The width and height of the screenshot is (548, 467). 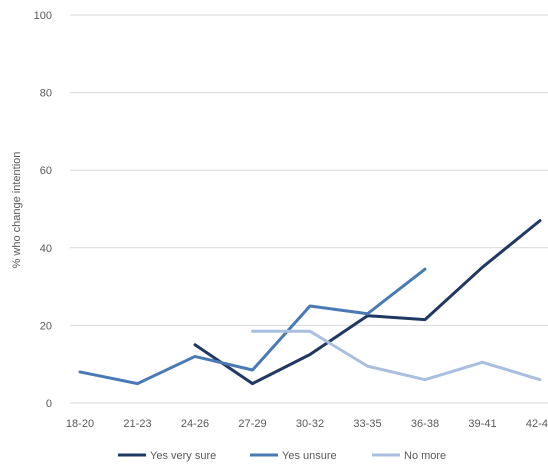 I want to click on legend-label: Yes very sure, so click(x=183, y=456).